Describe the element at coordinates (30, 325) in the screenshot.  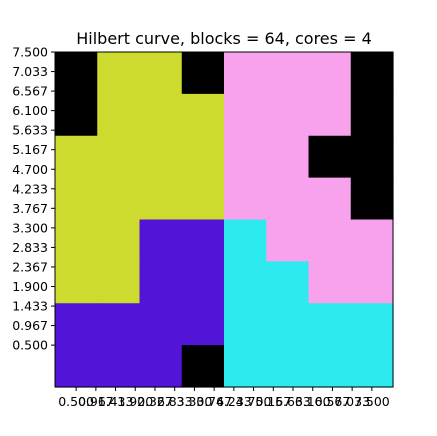
I see `y-tick-label: 0.967` at that location.